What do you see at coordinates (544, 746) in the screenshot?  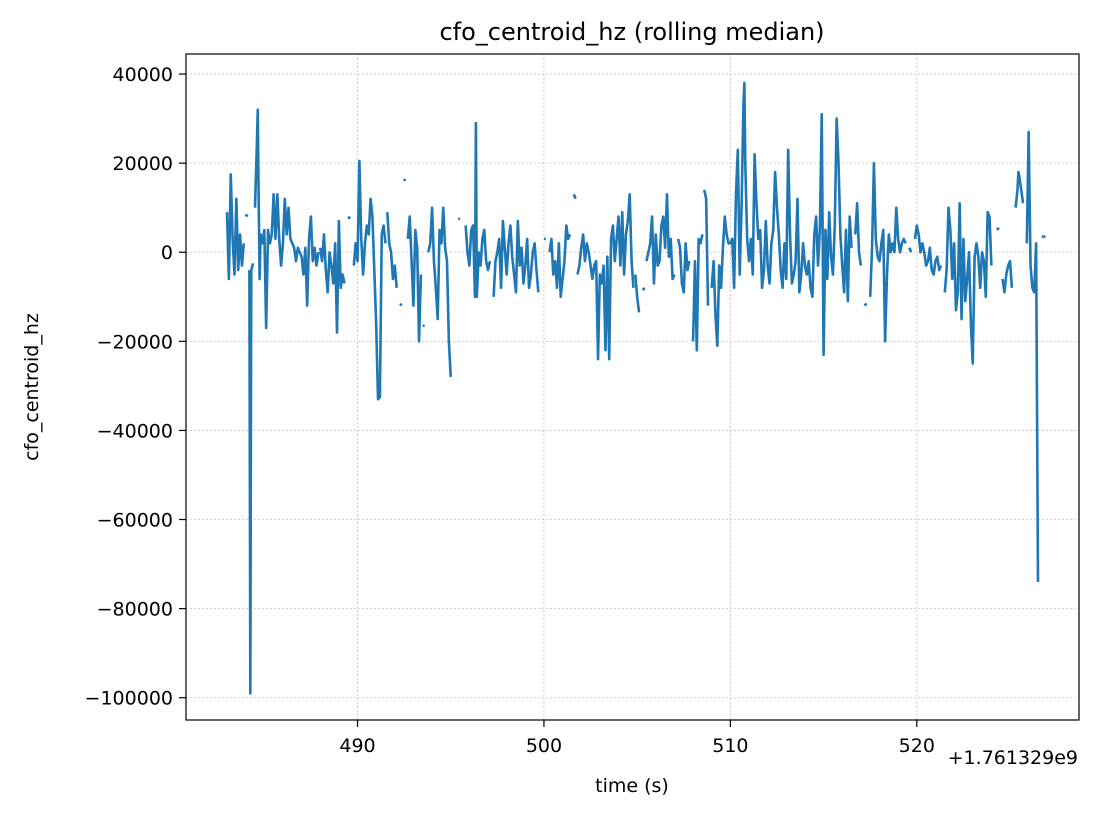 I see `x-tick-label: 500` at bounding box center [544, 746].